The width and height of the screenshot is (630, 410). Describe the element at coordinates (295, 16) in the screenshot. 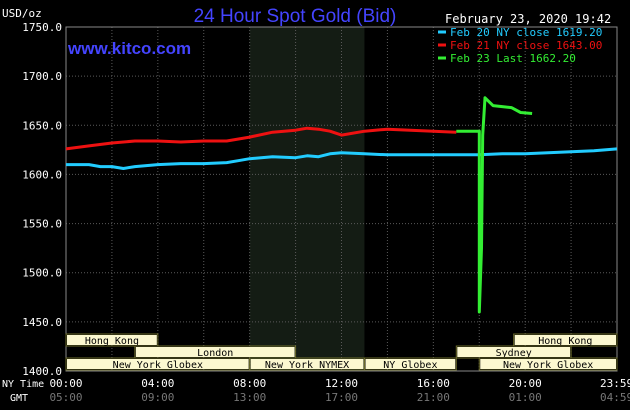

I see `chart-title: 24 Hour Spot Gold (Bid)` at that location.